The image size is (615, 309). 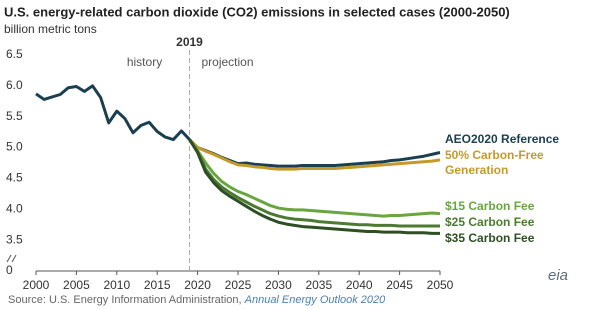 What do you see at coordinates (14, 208) in the screenshot?
I see `y-tick-label: 4.0` at bounding box center [14, 208].